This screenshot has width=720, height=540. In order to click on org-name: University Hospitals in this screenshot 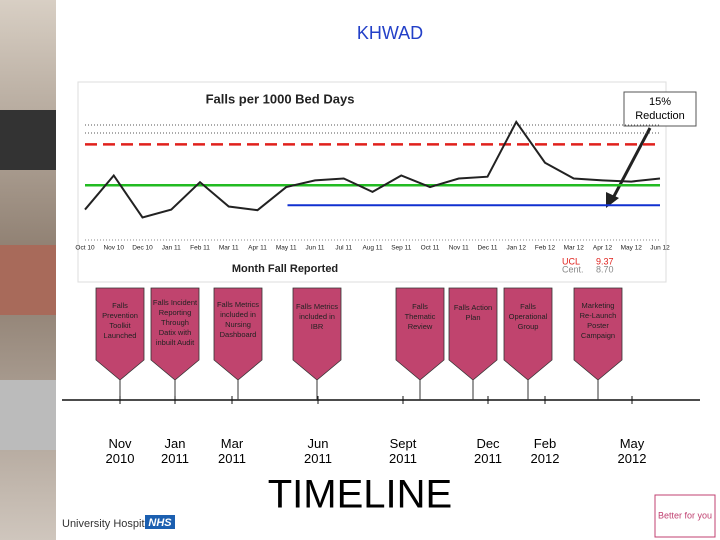, I will do `click(110, 524)`.